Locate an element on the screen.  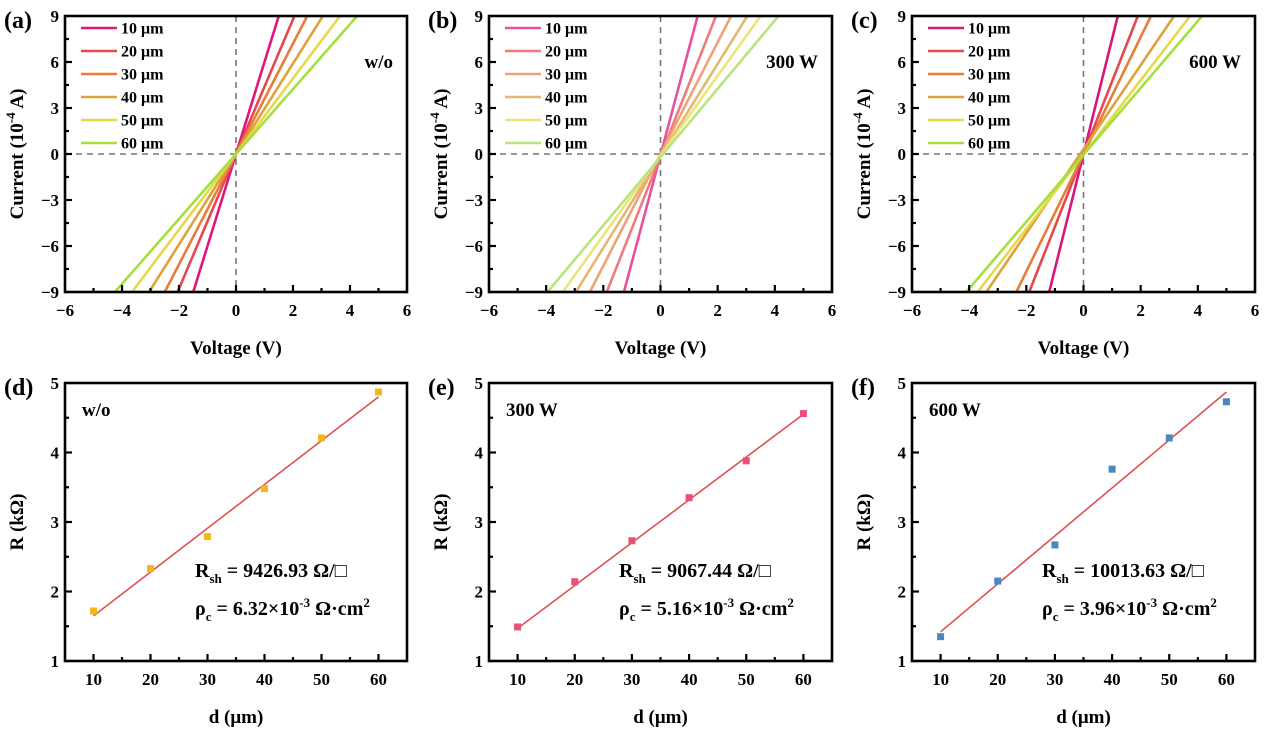
series-line-60um is located at coordinates (1084, 154).